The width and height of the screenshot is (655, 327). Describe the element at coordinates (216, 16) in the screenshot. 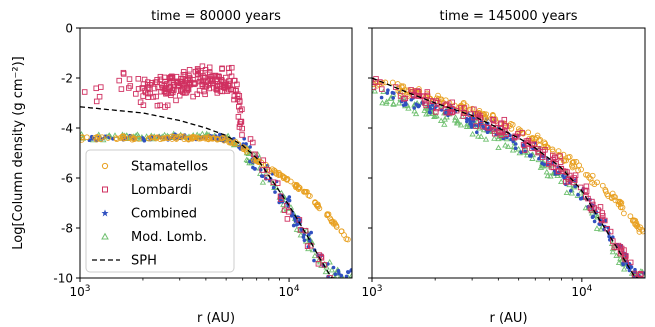

I see `panel-title: time = 80000 years` at that location.